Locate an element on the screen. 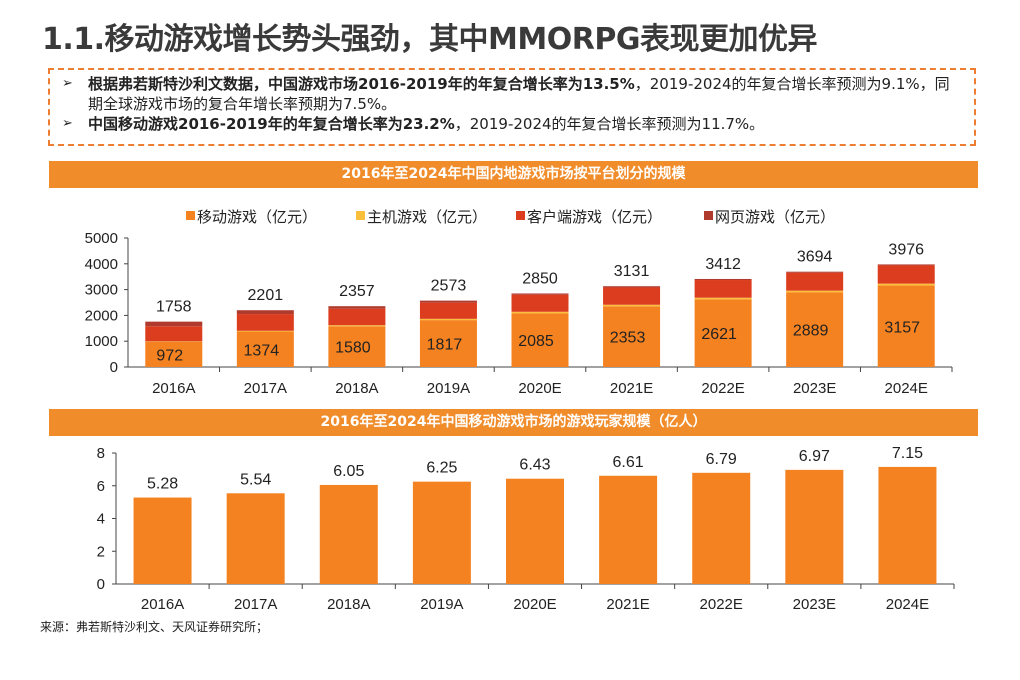 The height and width of the screenshot is (680, 1020). y-tick-label: 2 is located at coordinates (101, 551).